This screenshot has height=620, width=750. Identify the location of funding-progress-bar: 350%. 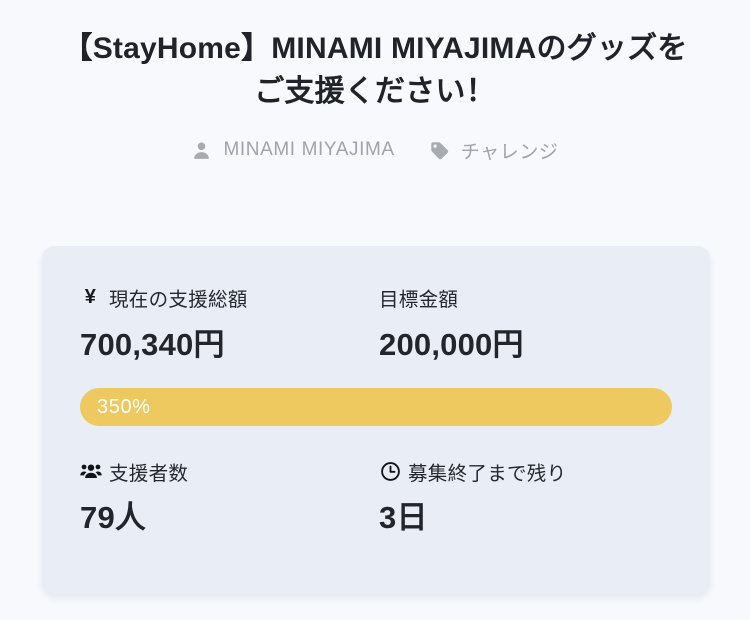
(376, 407).